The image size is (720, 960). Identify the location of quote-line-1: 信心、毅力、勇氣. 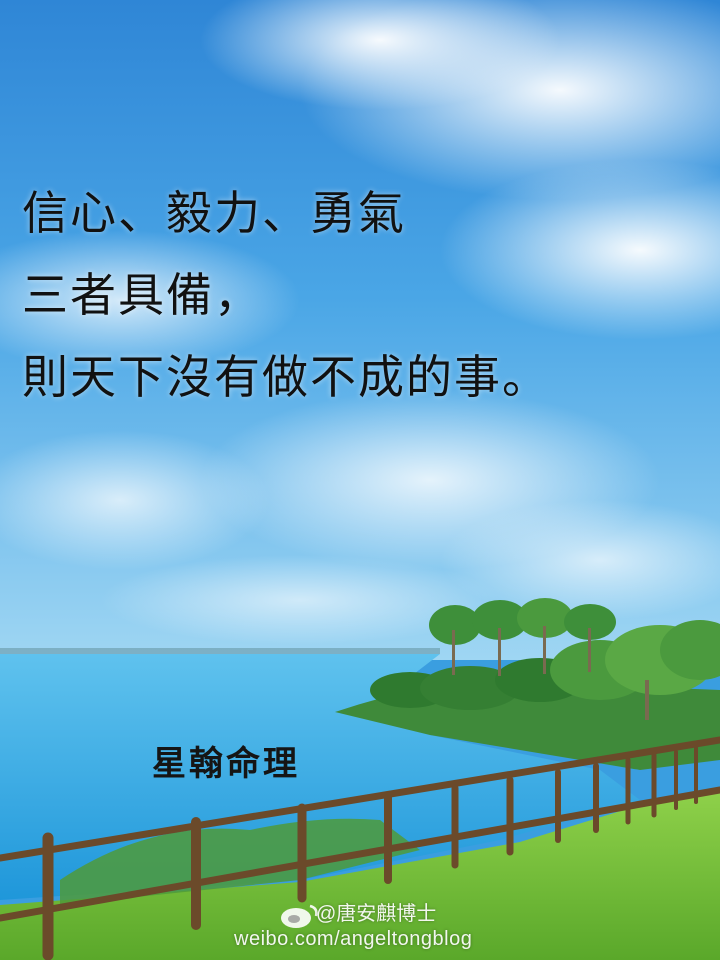
(214, 213).